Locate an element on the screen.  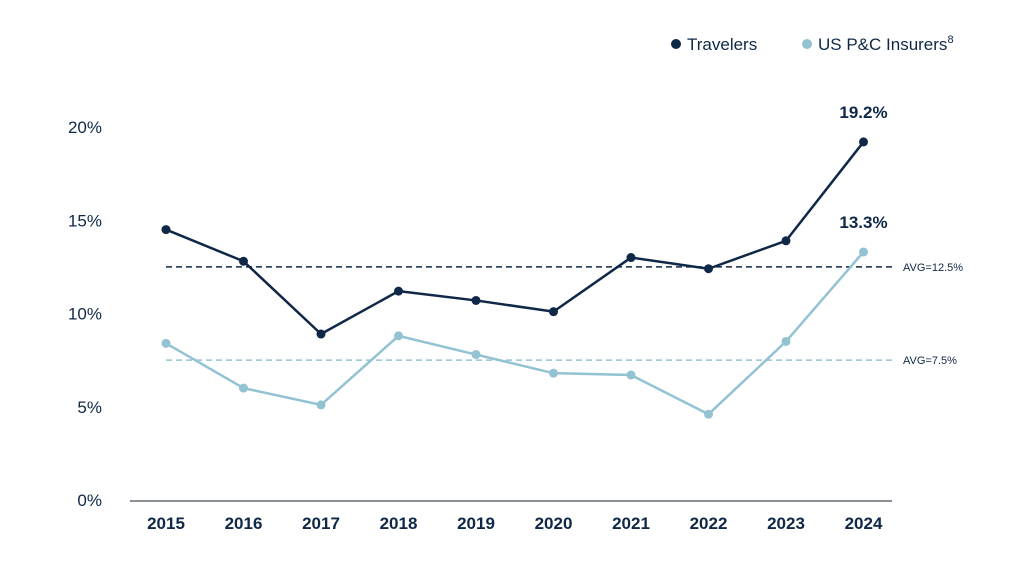
legend: Travelers US P&C Insurers8 is located at coordinates (812, 44).